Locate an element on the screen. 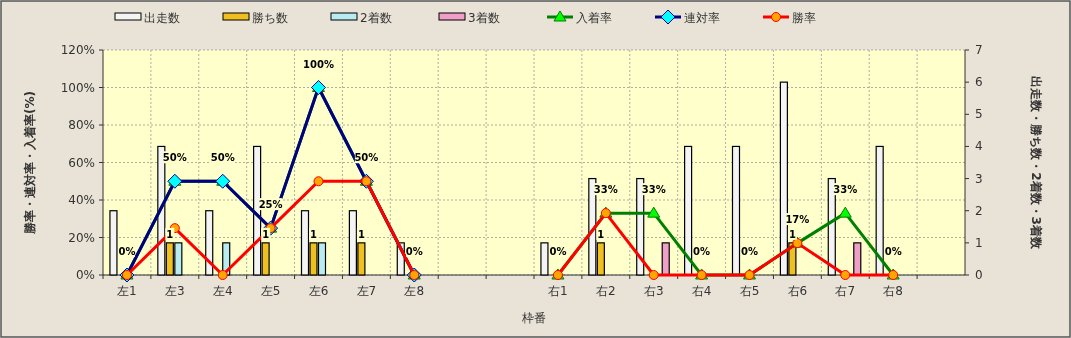  data-label: 17% is located at coordinates (797, 220).